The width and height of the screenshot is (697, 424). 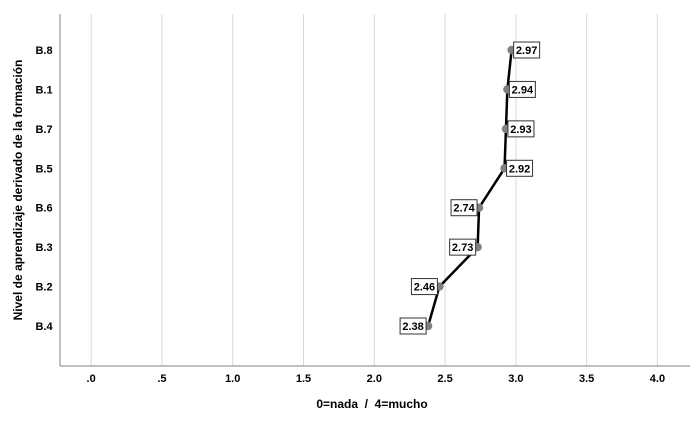 I want to click on data-label: 2.73, so click(x=462, y=248).